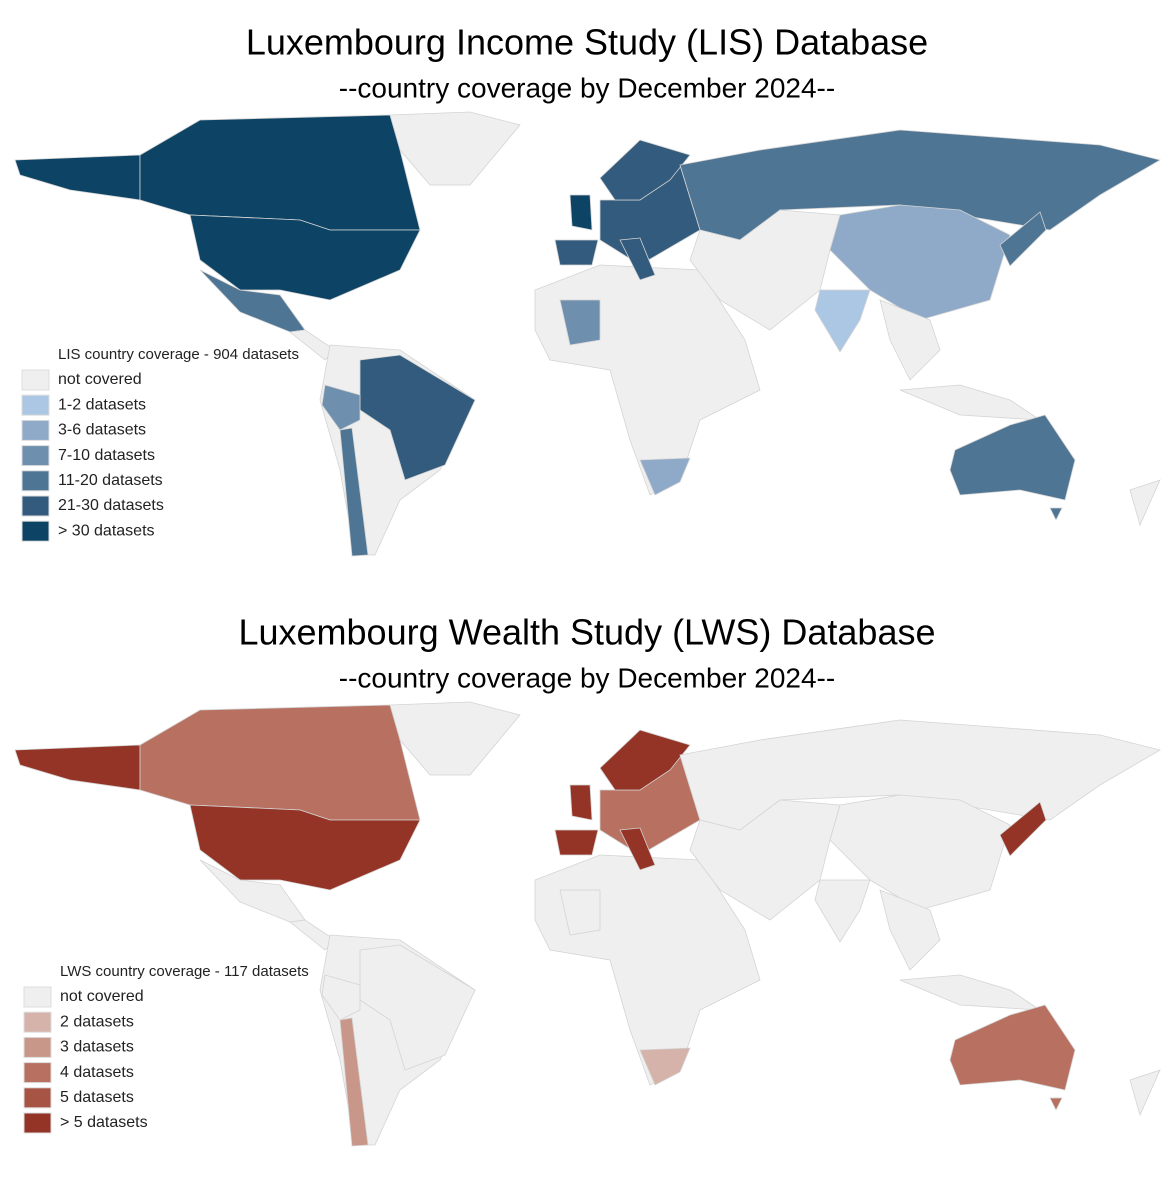  Describe the element at coordinates (184, 971) in the screenshot. I see `legend-title: LWS country coverage - 117 datasets` at that location.